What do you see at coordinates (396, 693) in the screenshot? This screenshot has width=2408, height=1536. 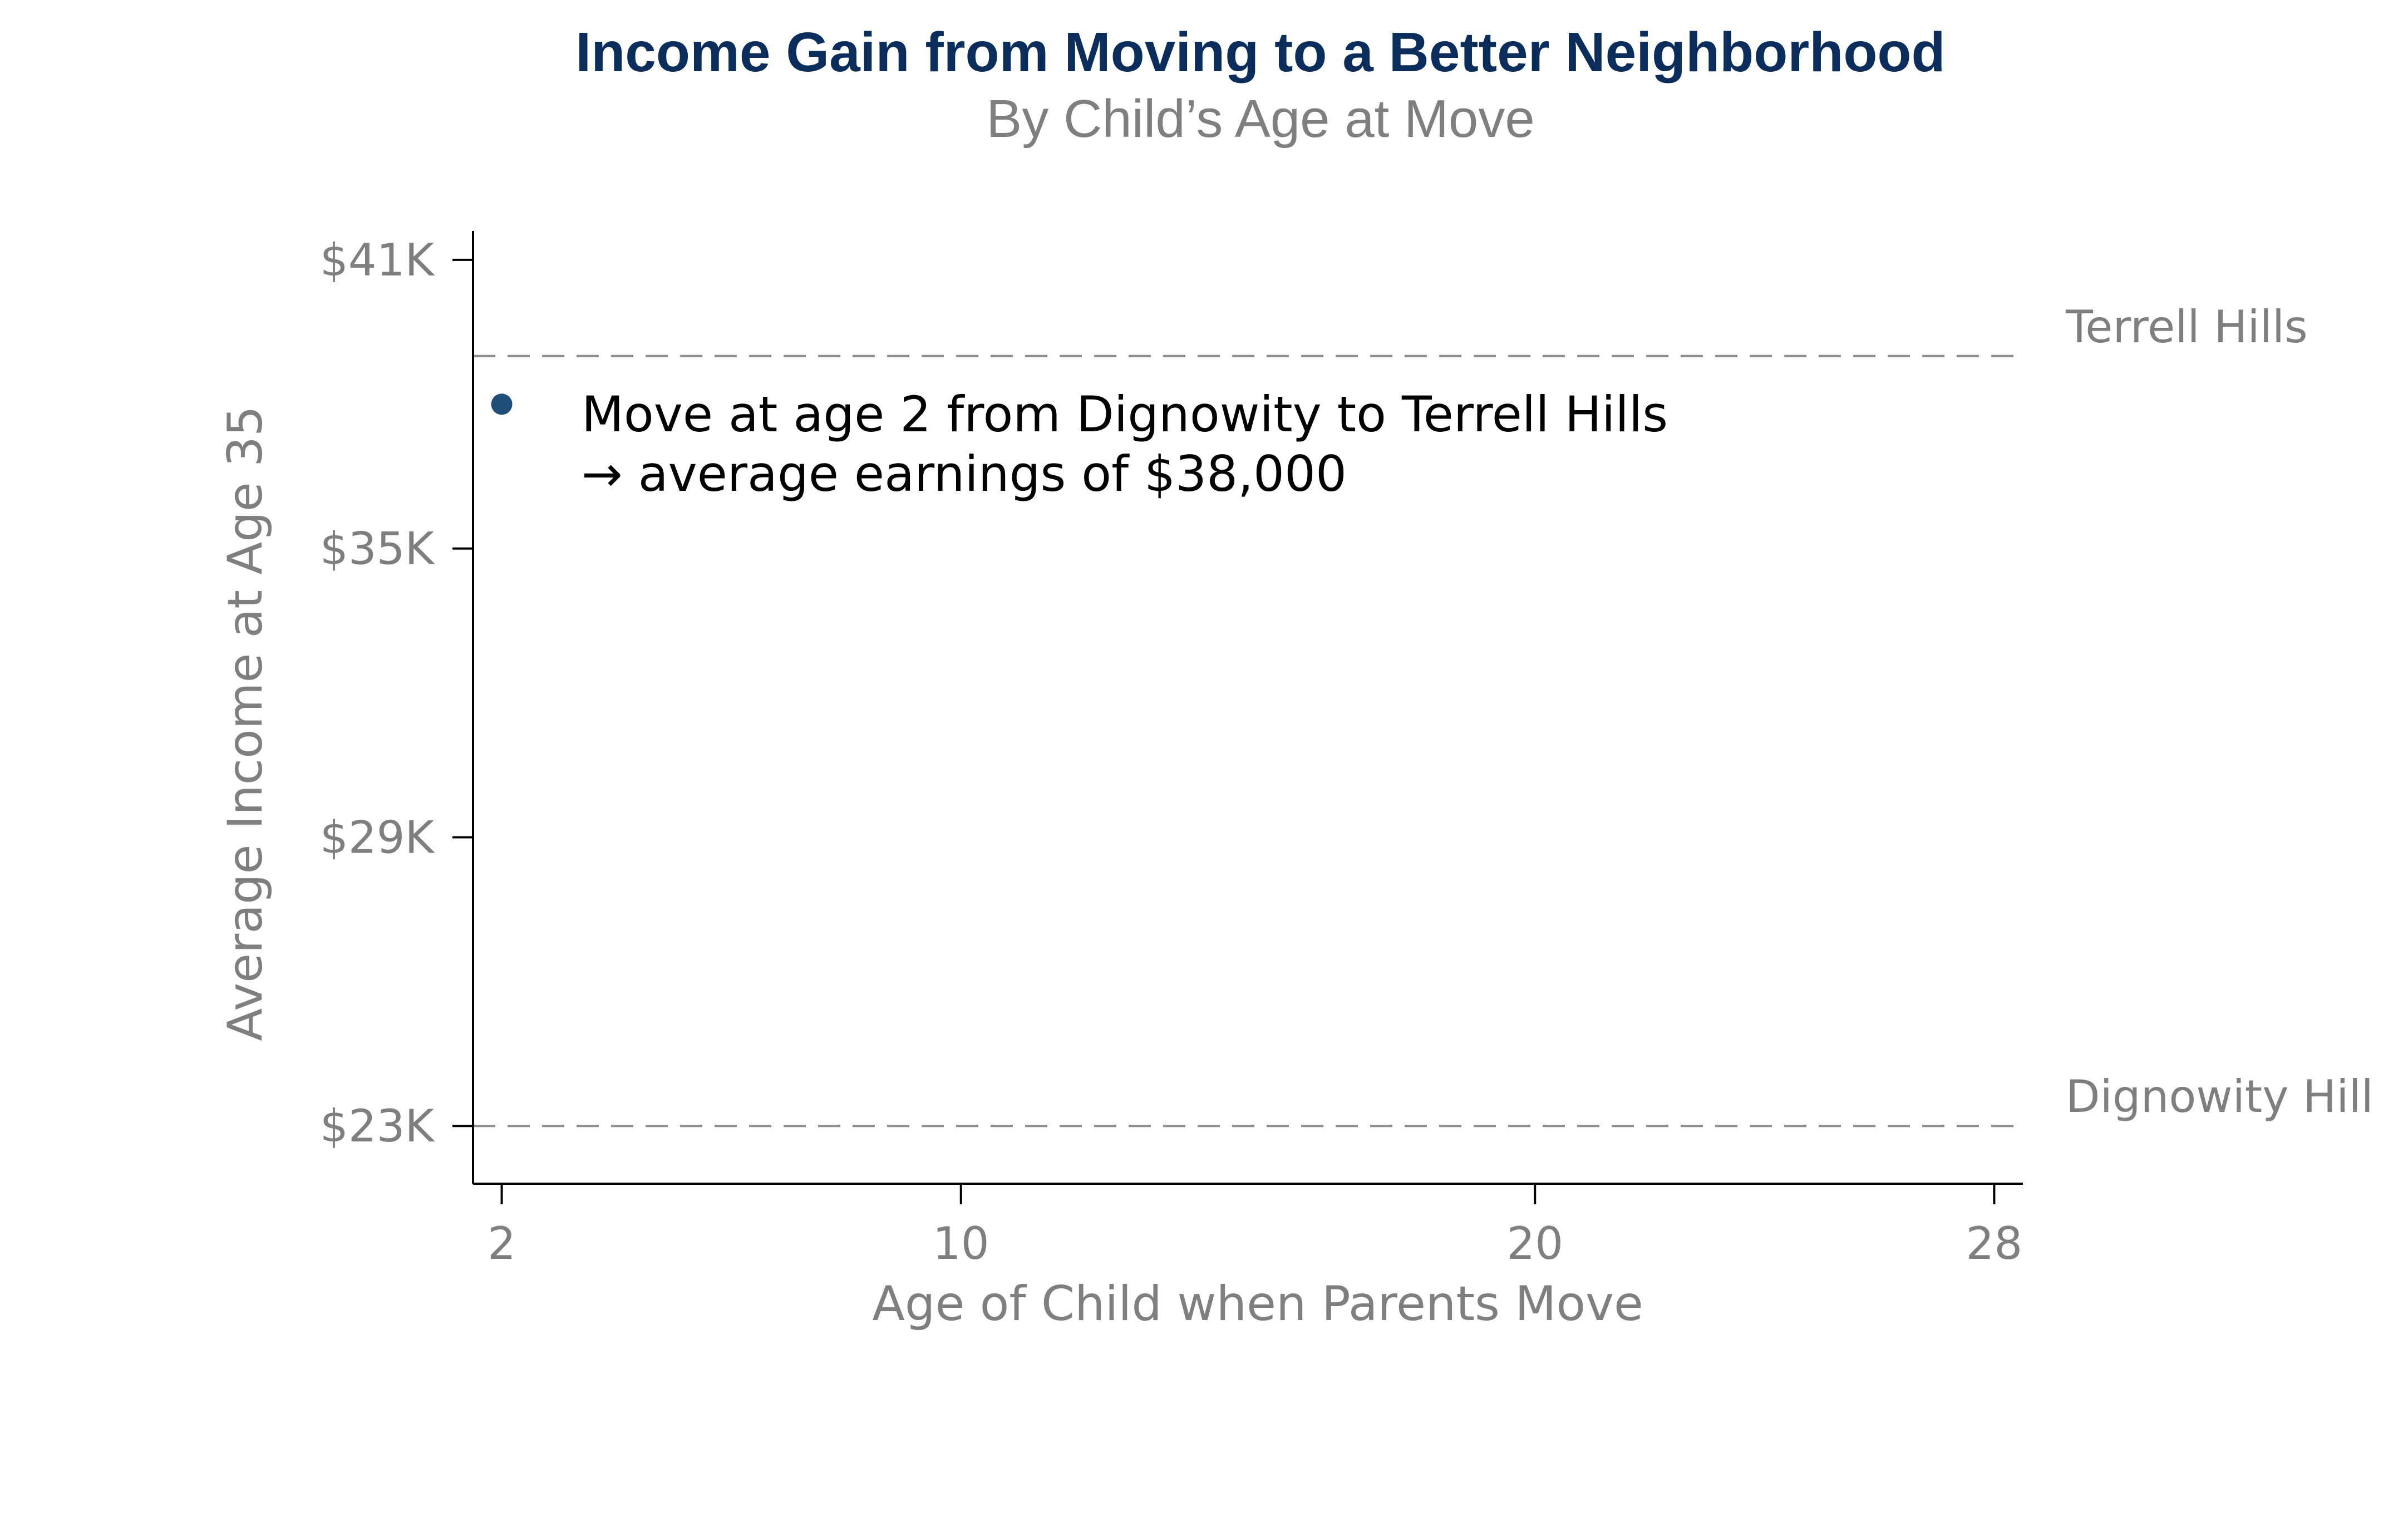 I see `y-ticks: $23K $29K $35K $41K` at bounding box center [396, 693].